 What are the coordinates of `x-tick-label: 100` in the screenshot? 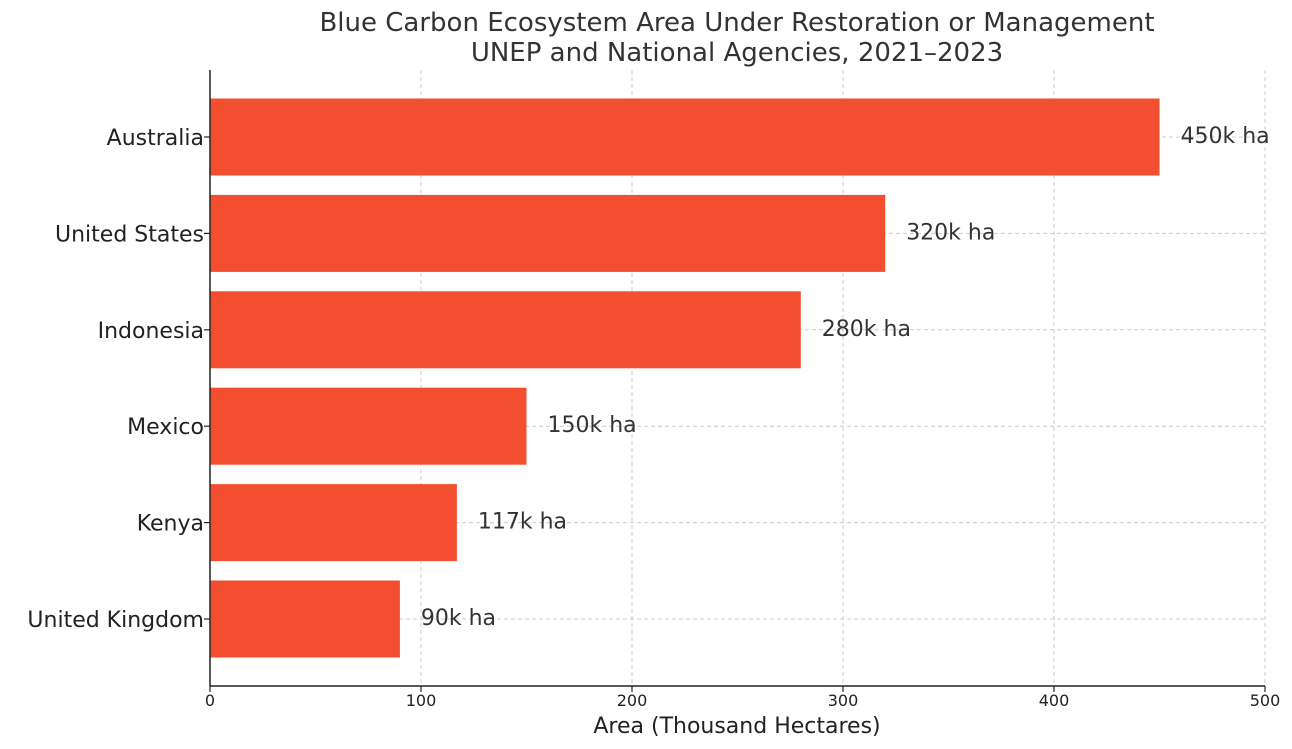 It's located at (421, 700).